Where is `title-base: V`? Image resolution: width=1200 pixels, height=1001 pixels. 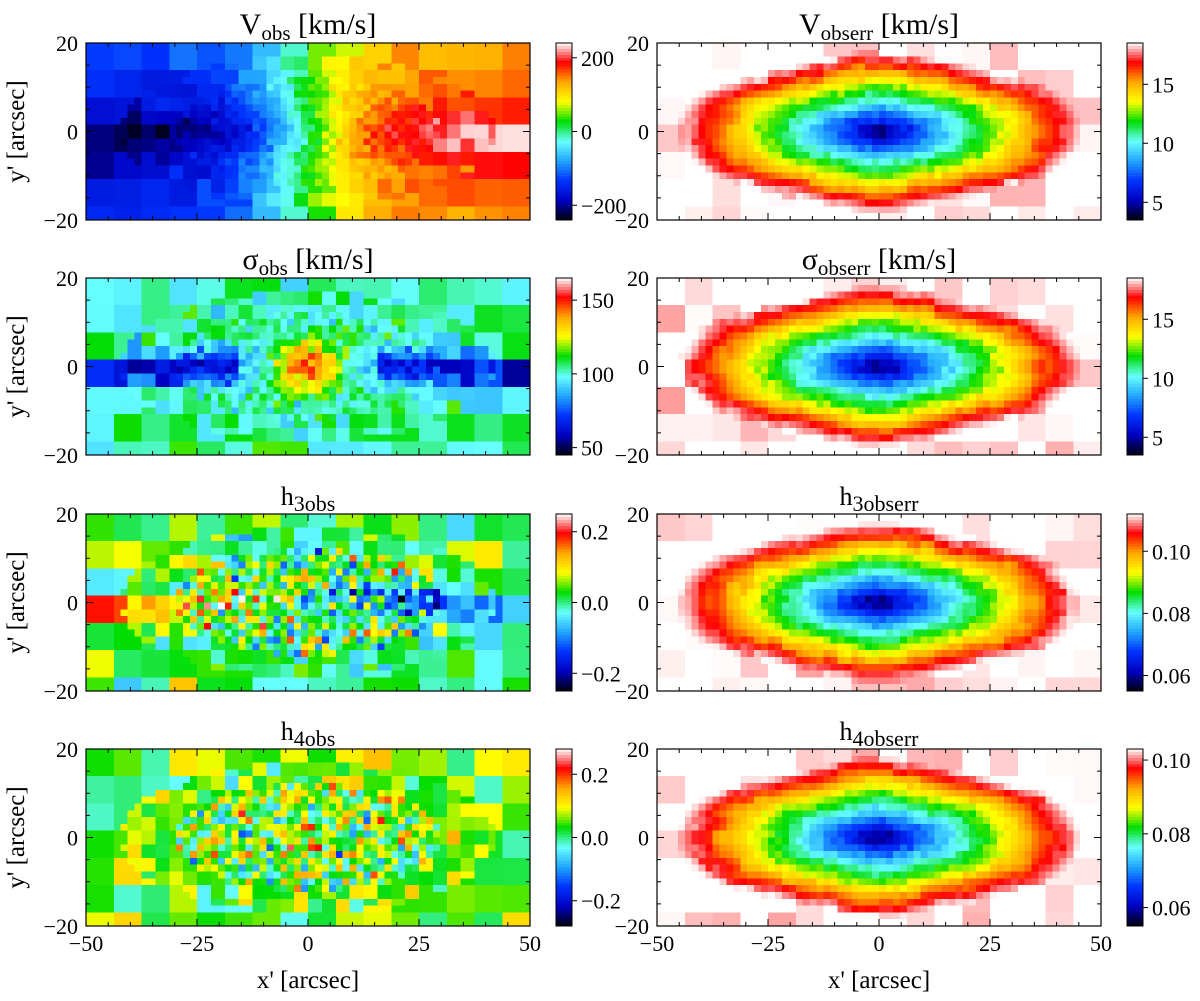 title-base: V is located at coordinates (810, 24).